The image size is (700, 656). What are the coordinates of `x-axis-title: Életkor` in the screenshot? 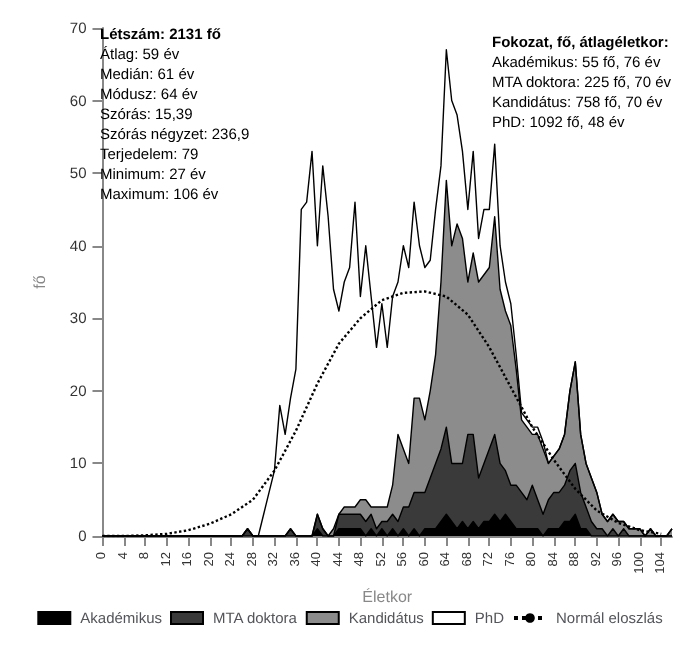 It's located at (387, 597).